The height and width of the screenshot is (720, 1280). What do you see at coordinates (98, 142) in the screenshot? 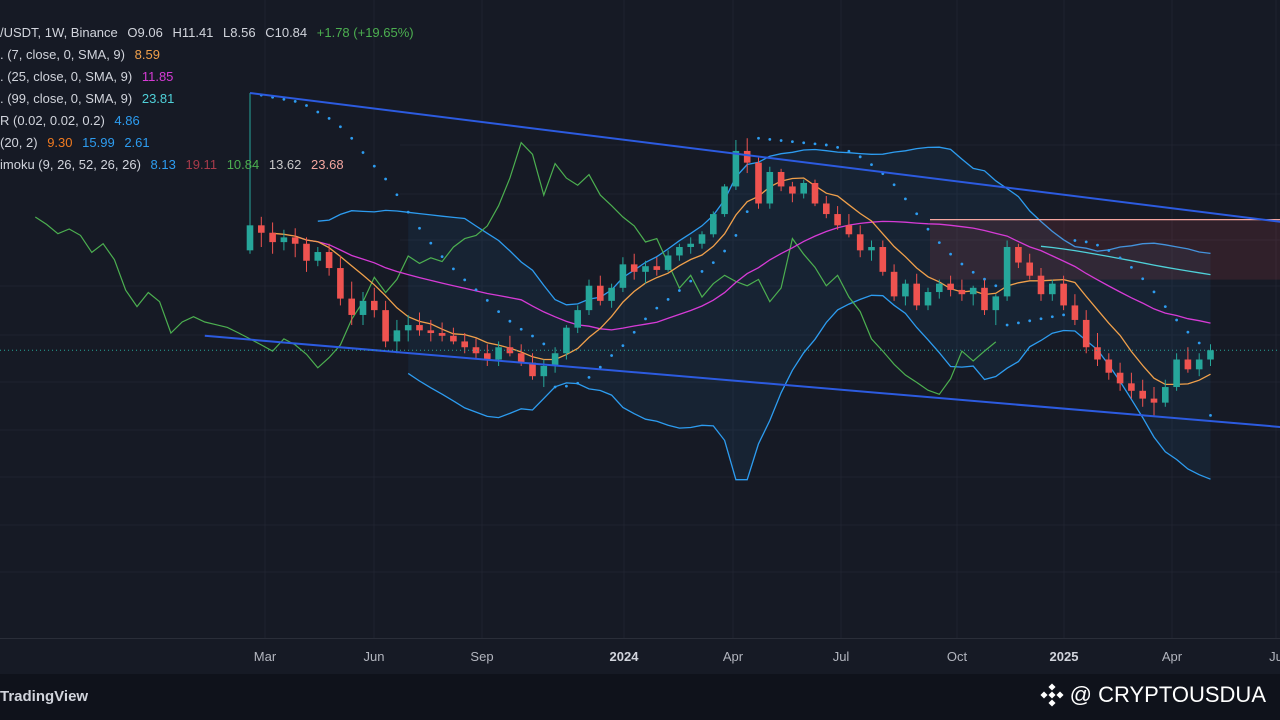
I see `bb-upper-value: 15.99` at bounding box center [98, 142].